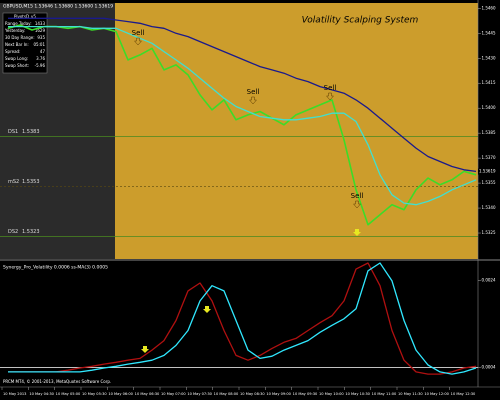 This screenshot has height=400, width=500. I want to click on y-tick-label: 1.5430, so click(489, 57).